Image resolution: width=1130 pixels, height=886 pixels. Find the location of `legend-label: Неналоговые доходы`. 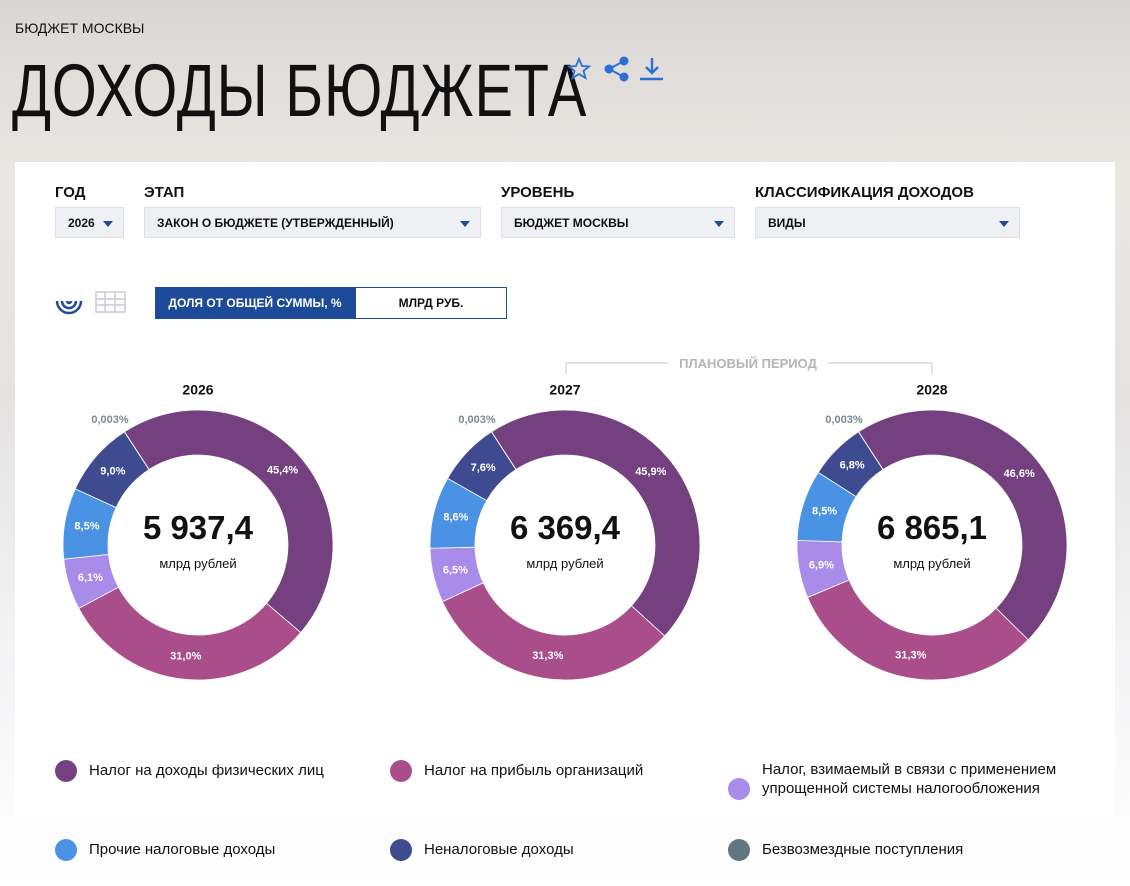

legend-label: Неналоговые доходы is located at coordinates (499, 849).